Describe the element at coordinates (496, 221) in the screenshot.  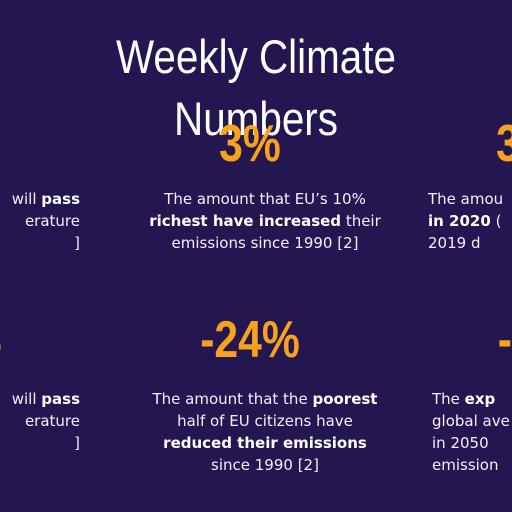
I see `description-text: (` at that location.